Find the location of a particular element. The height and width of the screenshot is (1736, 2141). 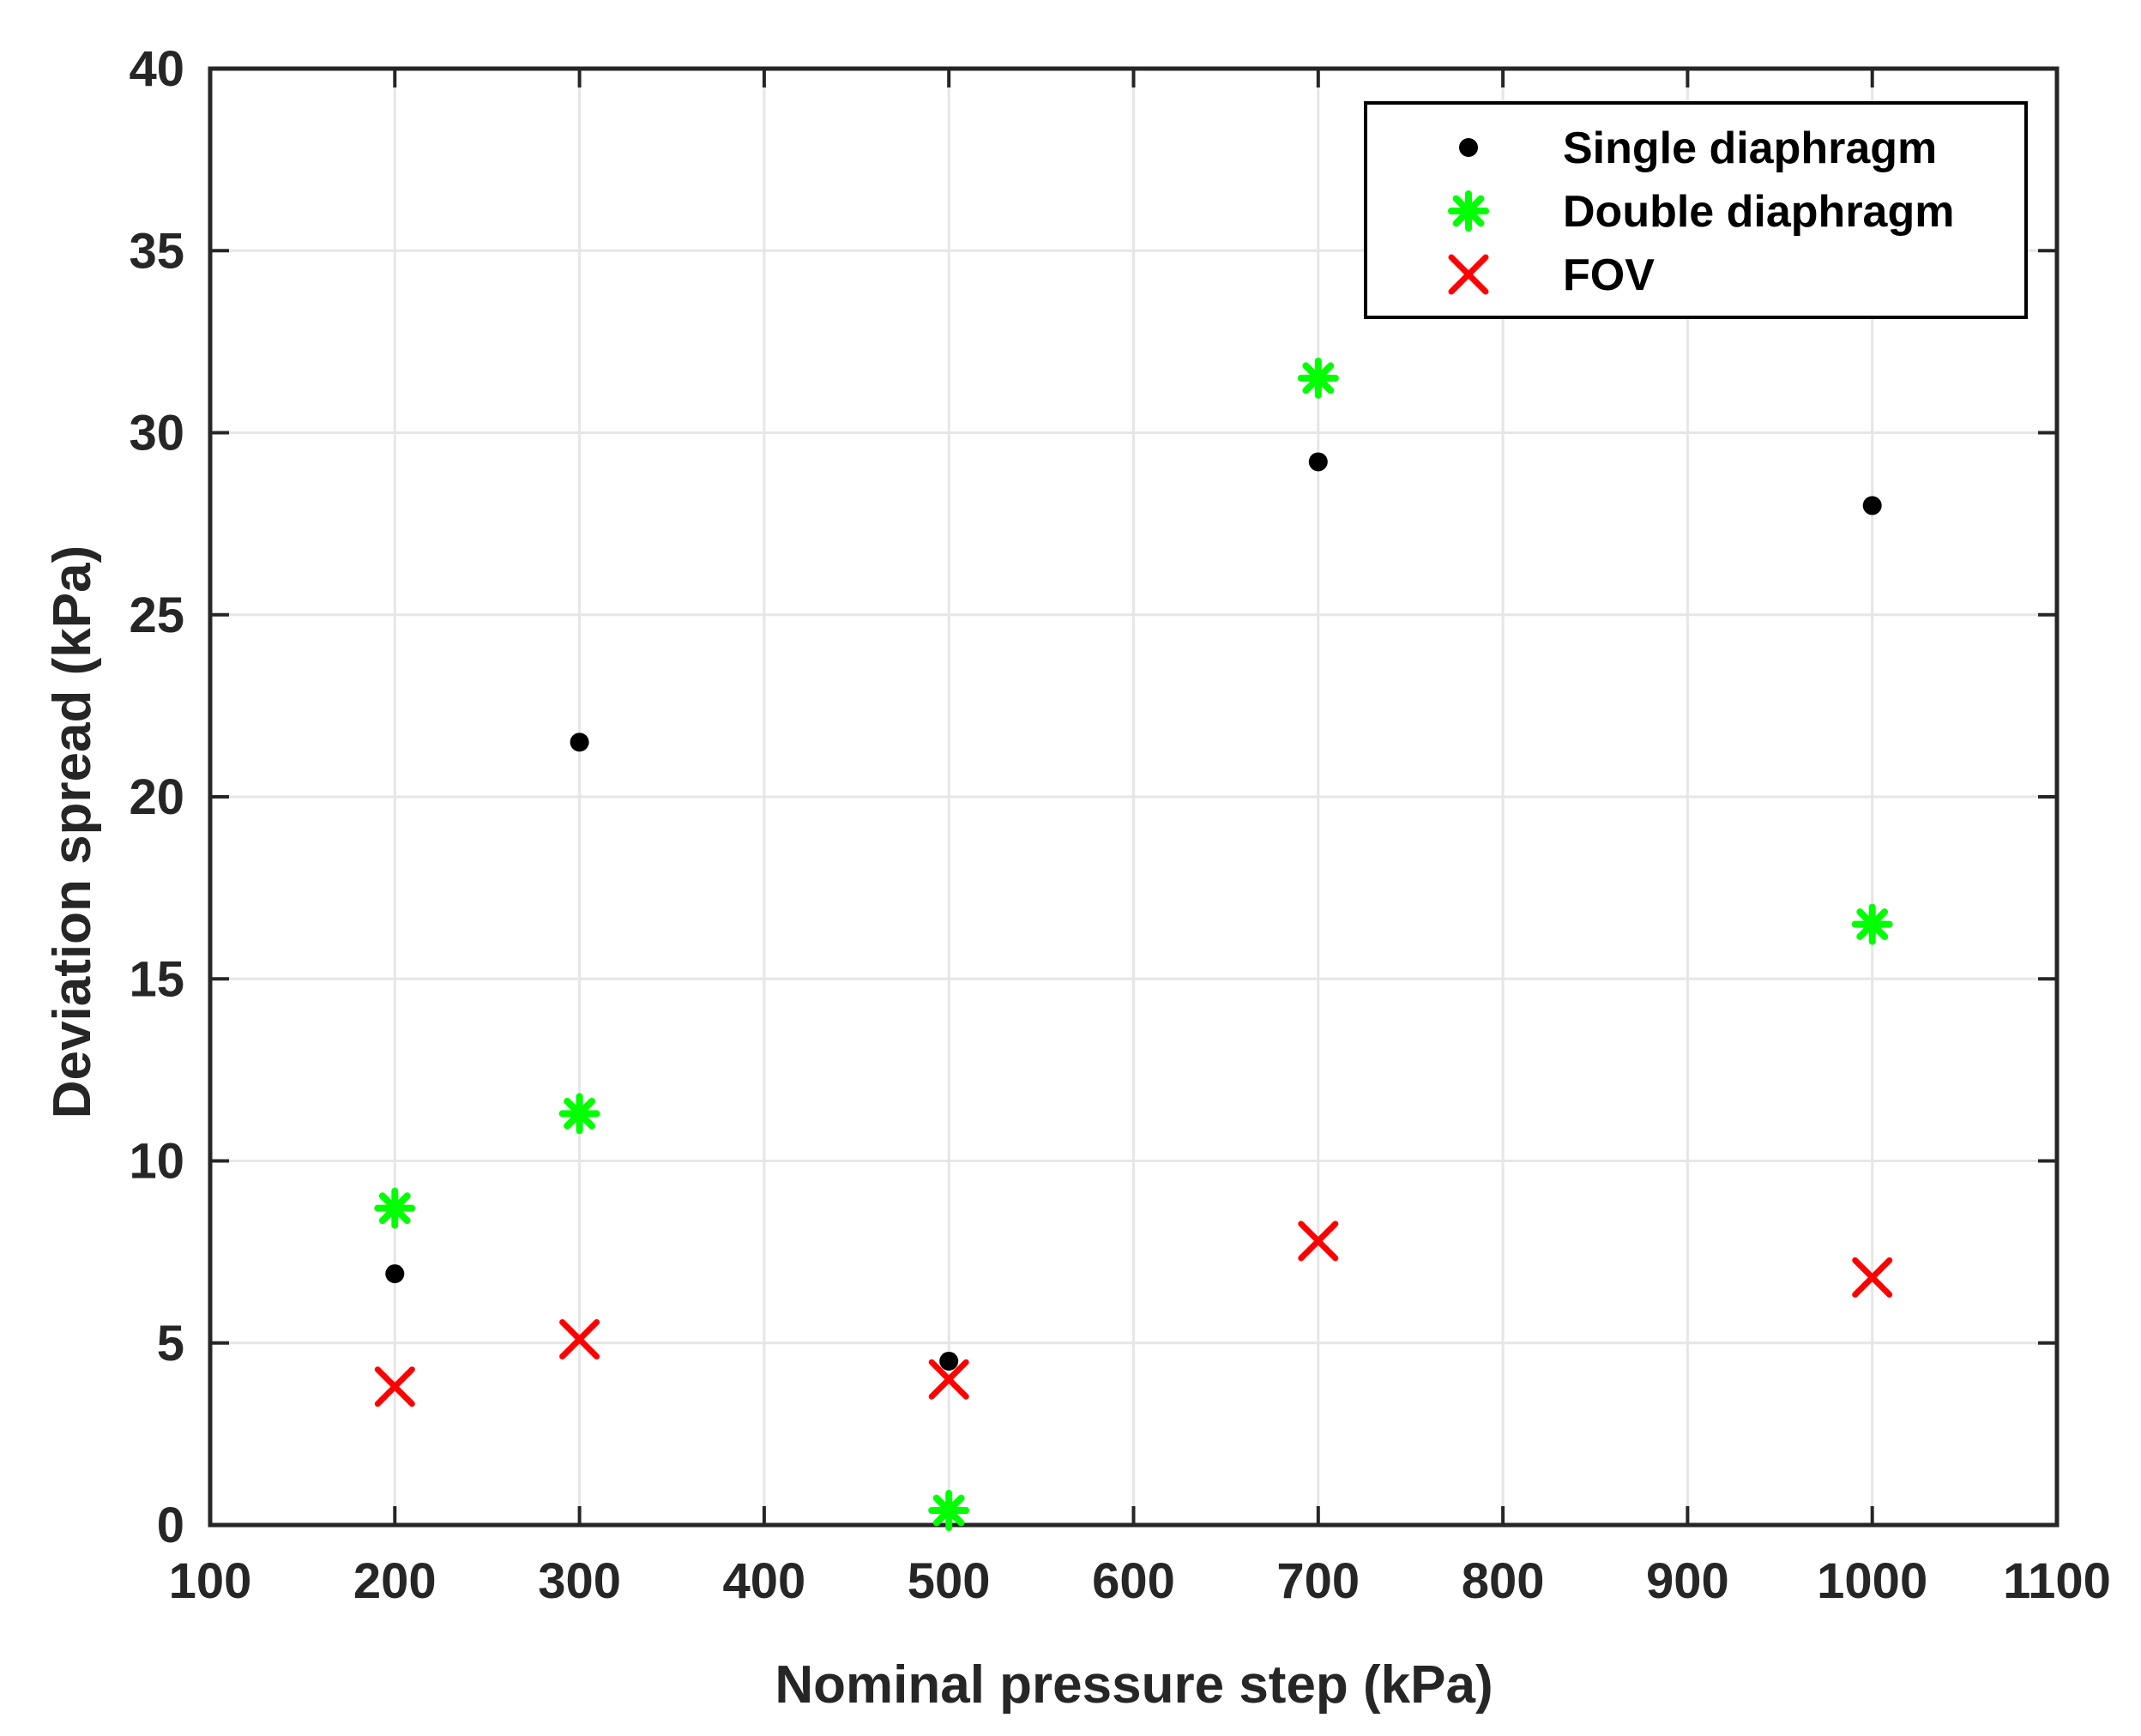

y-tick-label: 35 is located at coordinates (156, 251).